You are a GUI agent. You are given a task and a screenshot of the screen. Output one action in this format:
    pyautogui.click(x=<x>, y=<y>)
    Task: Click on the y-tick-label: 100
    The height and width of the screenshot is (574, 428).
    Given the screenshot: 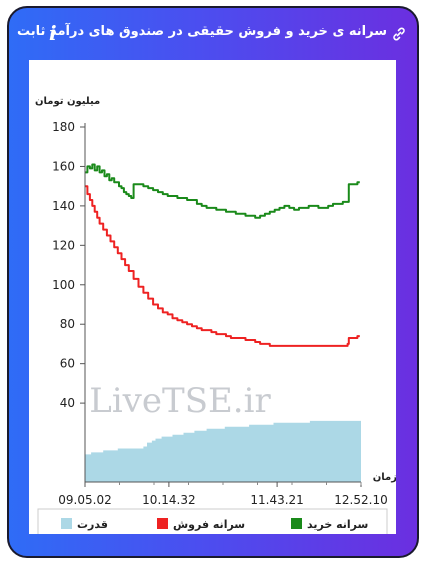 What is the action you would take?
    pyautogui.click(x=63, y=285)
    